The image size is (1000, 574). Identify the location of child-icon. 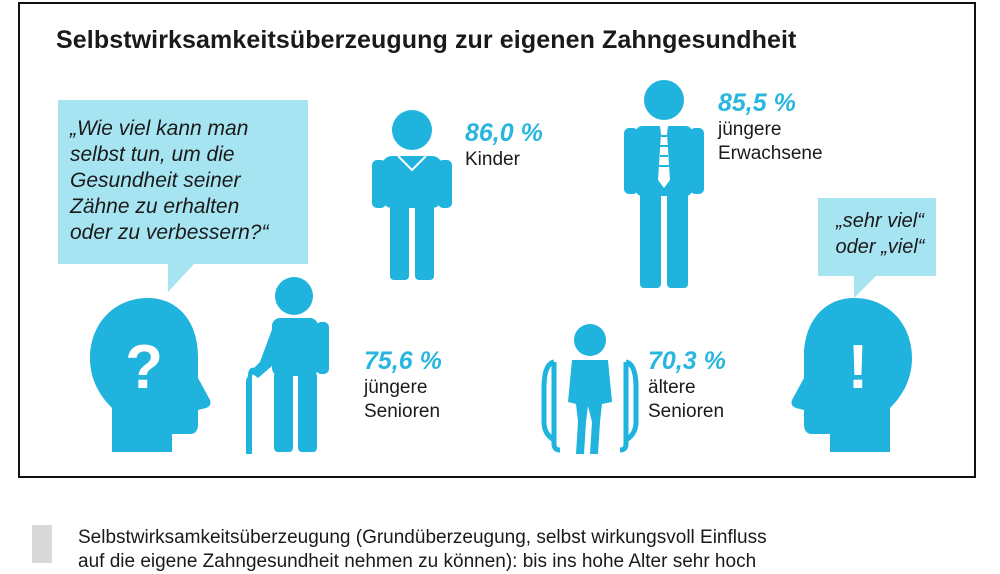
(412, 195).